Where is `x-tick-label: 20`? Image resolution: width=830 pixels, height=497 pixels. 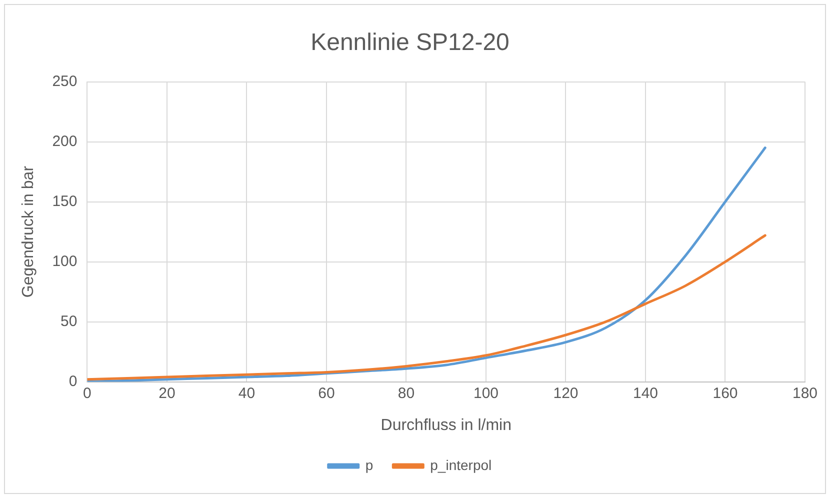
x-tick-label: 20 is located at coordinates (167, 393).